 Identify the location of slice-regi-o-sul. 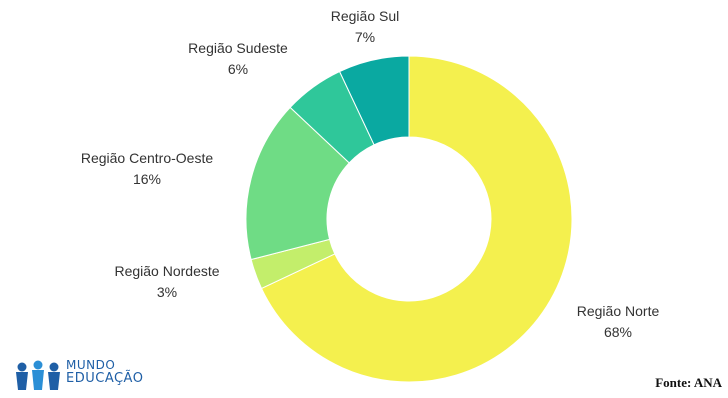
(374, 100).